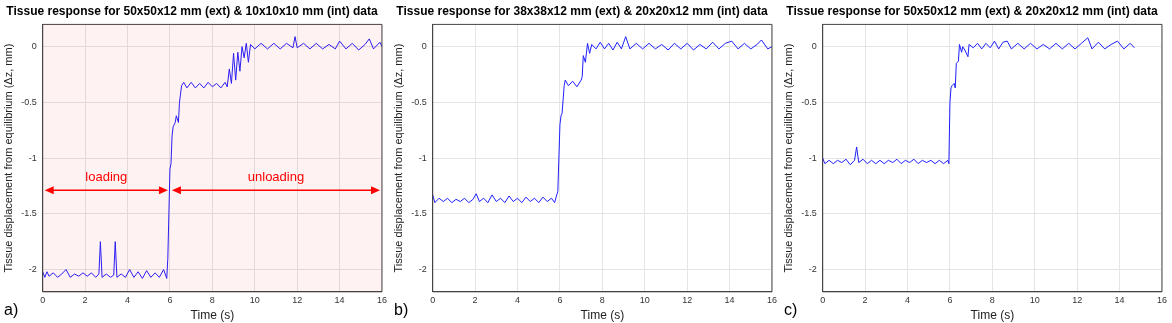  Describe the element at coordinates (192, 10) in the screenshot. I see `chart-title: Tissue response for 50x50x12 mm (ext) & 10x10x10 mm (int) data` at that location.